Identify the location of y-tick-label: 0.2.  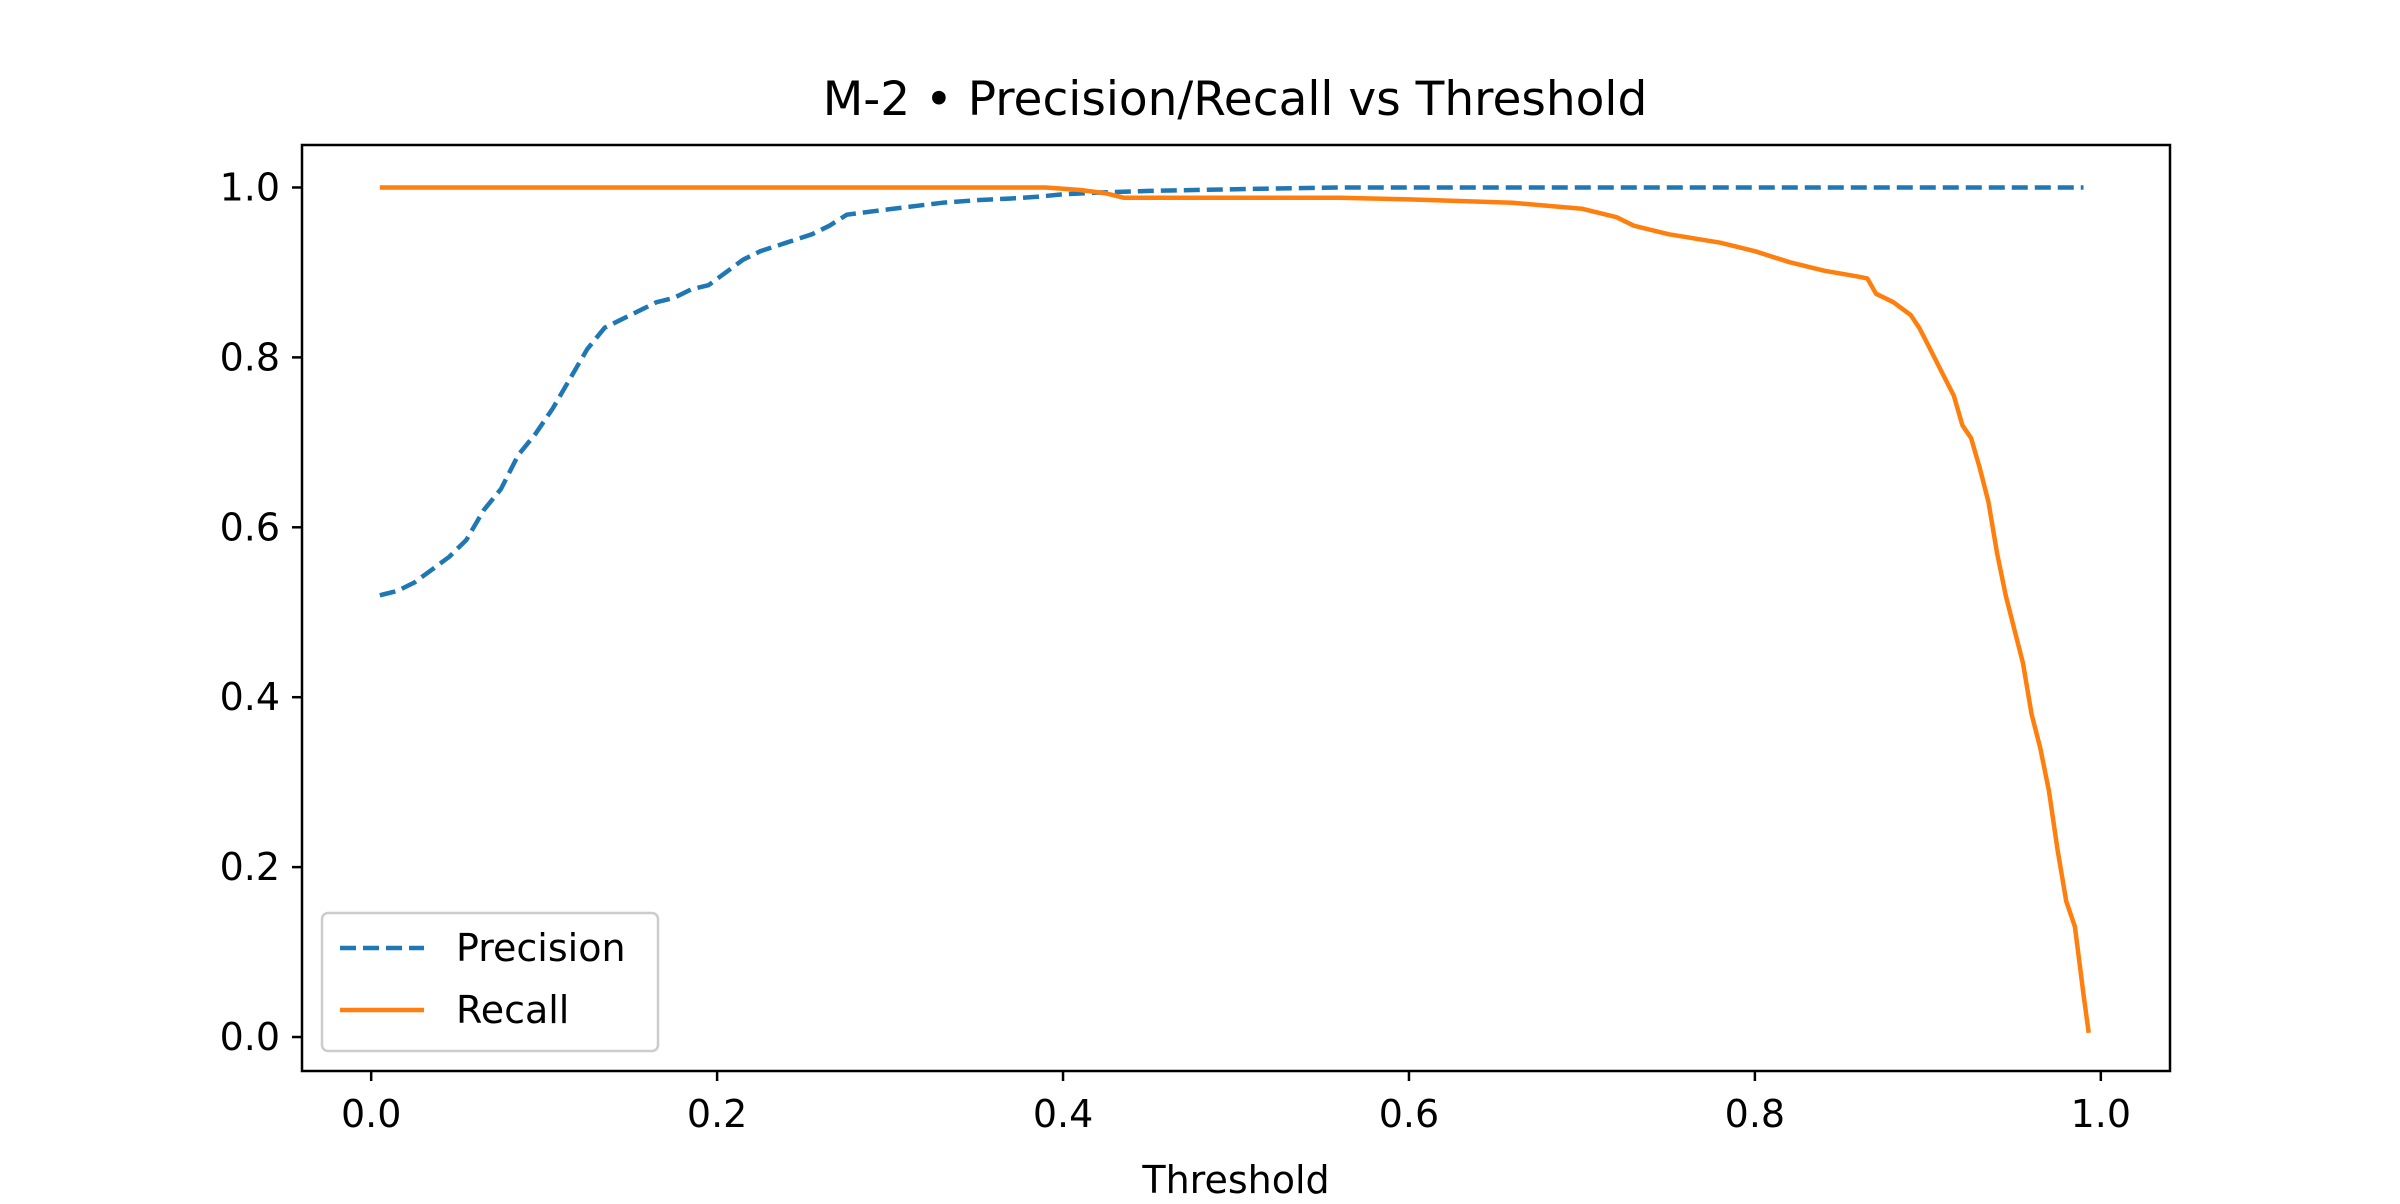
(250, 867).